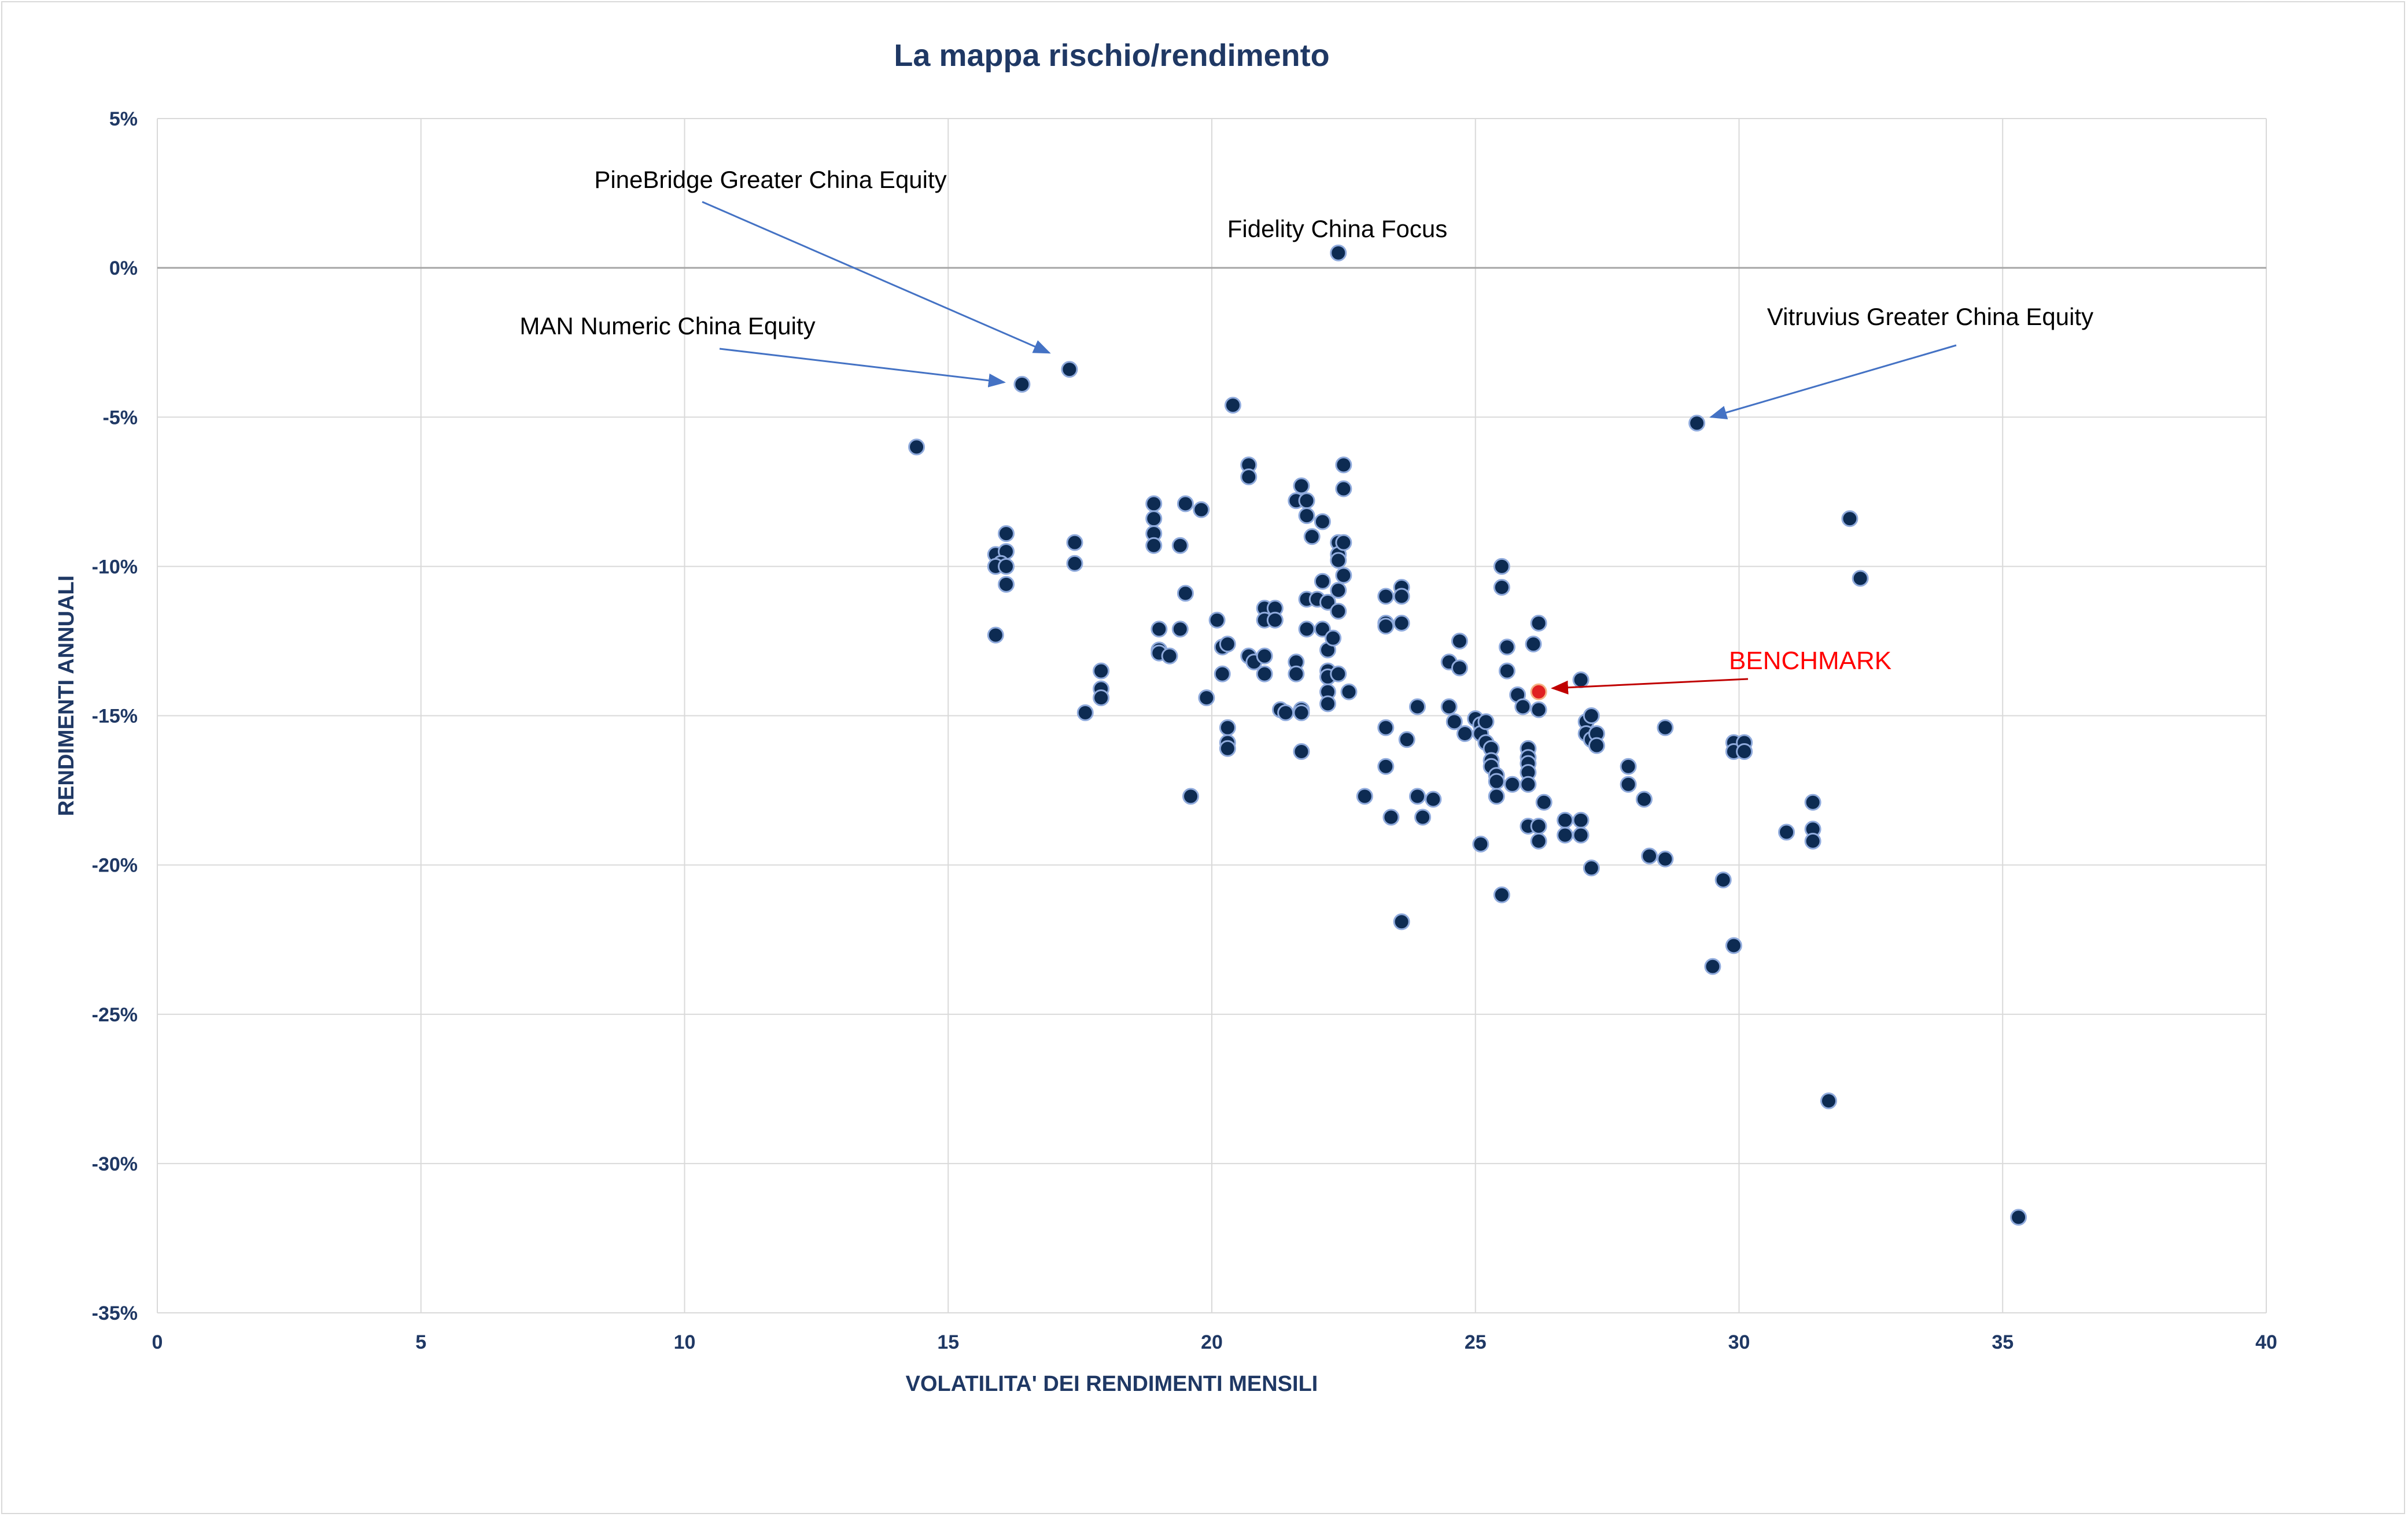 This screenshot has width=2408, height=1517. What do you see at coordinates (1930, 316) in the screenshot?
I see `annotation-label: Vitruvius Greater China Equity` at bounding box center [1930, 316].